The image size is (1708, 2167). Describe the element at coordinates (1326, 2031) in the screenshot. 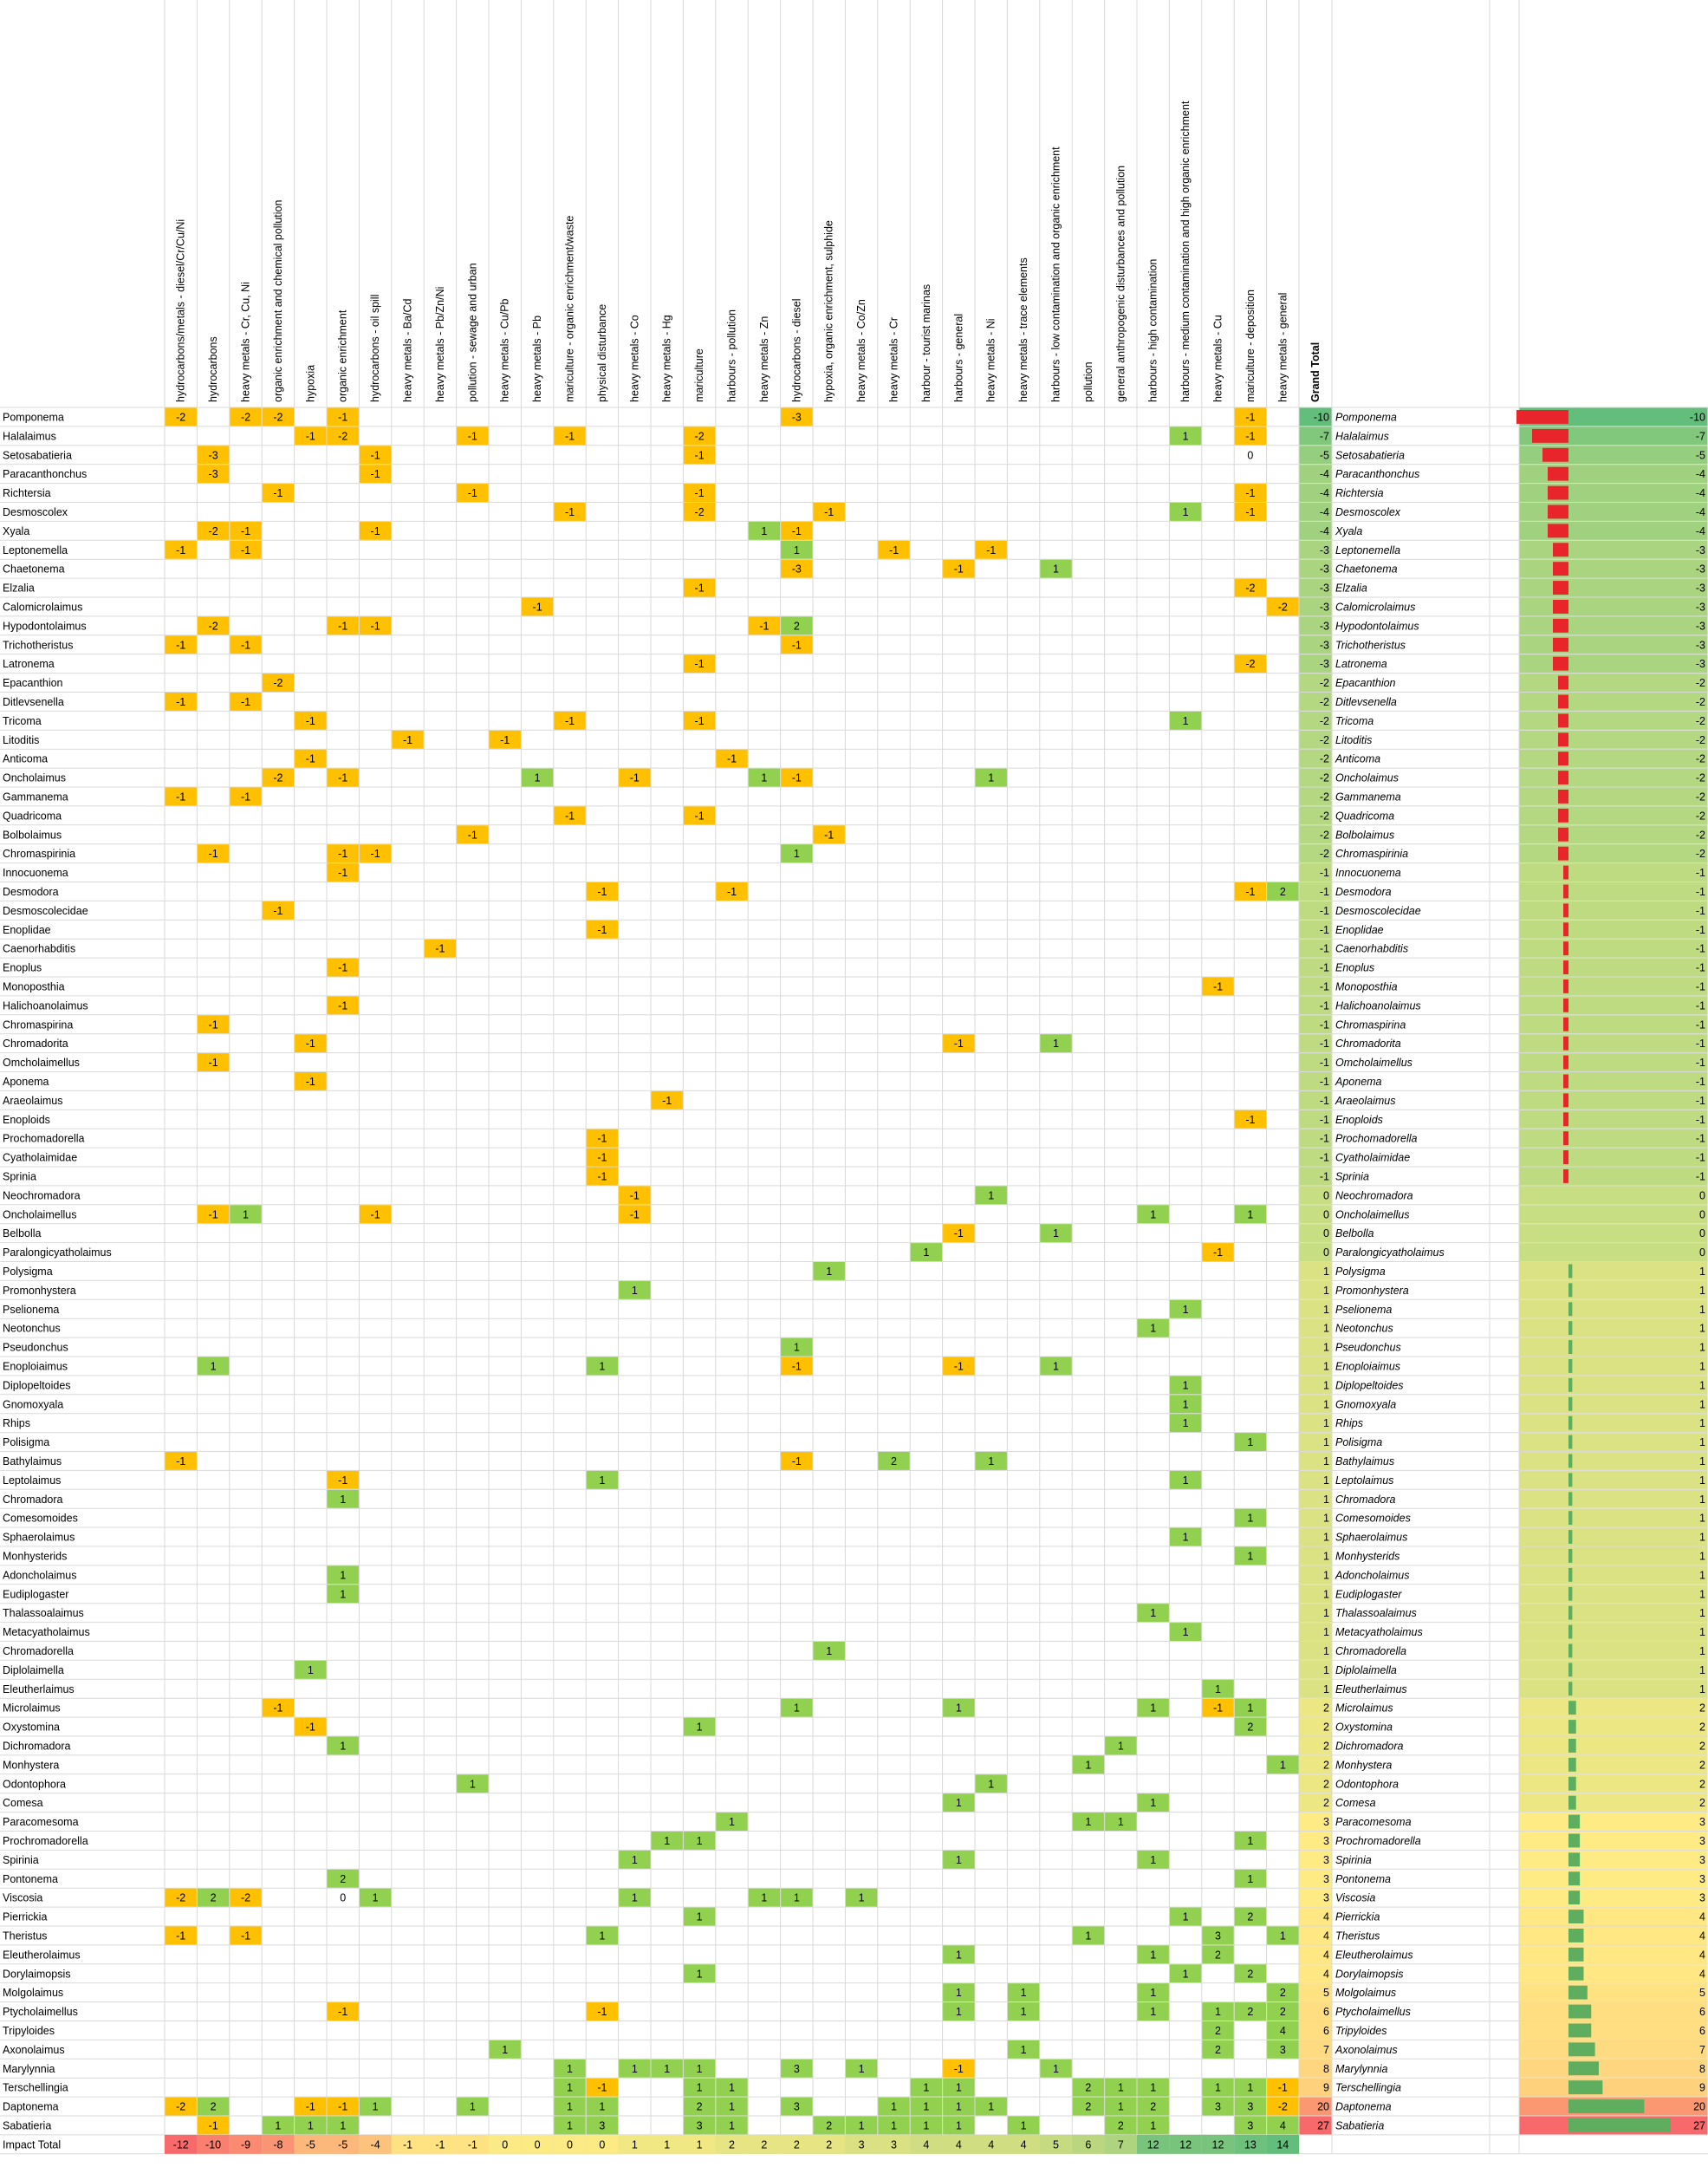

I see `grand-total-value: 6` at that location.